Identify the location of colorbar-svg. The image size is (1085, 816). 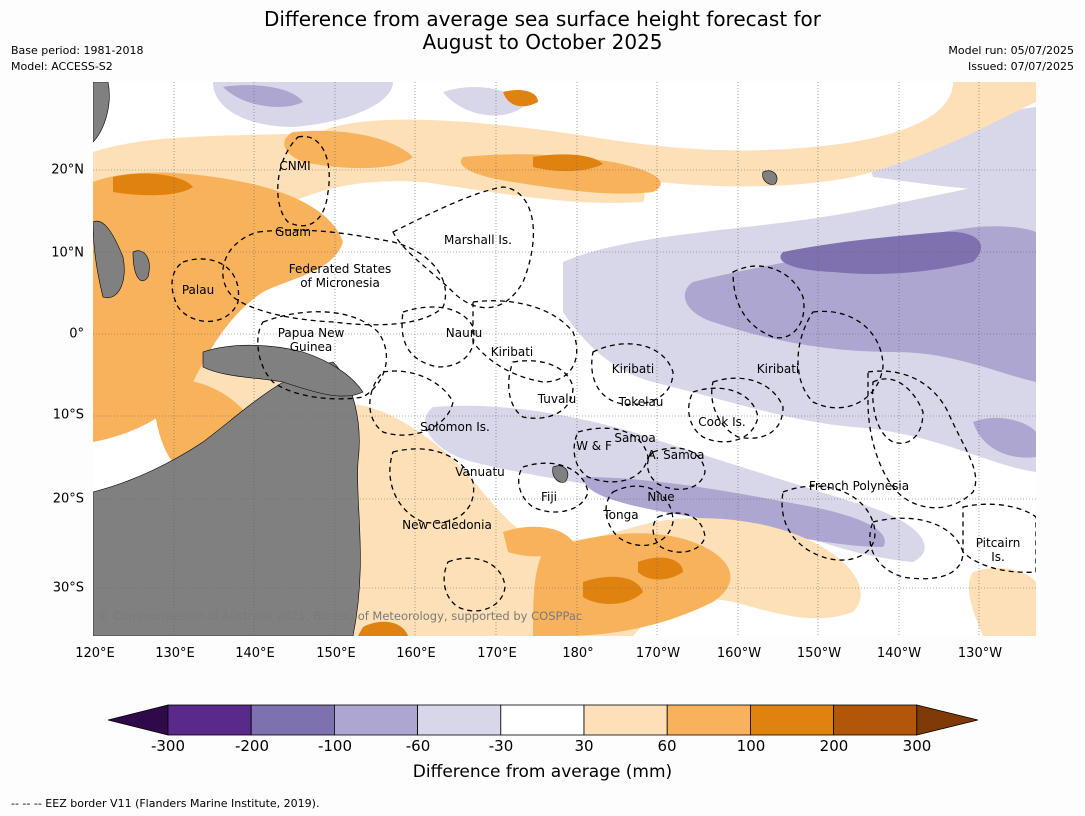
(543, 720).